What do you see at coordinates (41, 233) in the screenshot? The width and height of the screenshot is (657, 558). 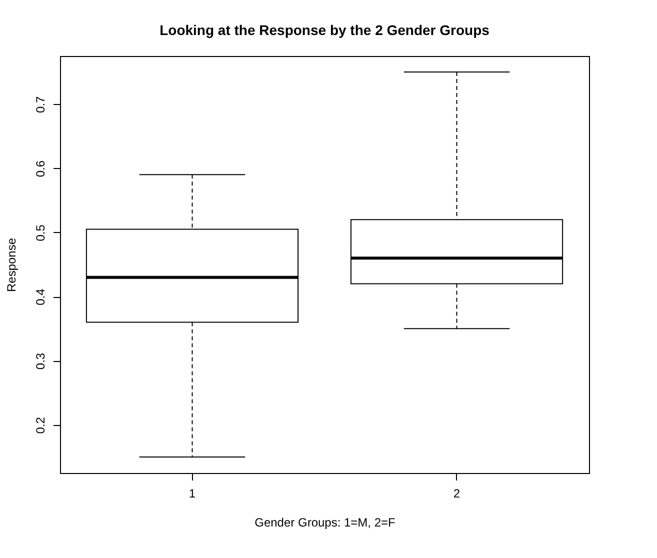 I see `y-tick-label: 0.5` at bounding box center [41, 233].